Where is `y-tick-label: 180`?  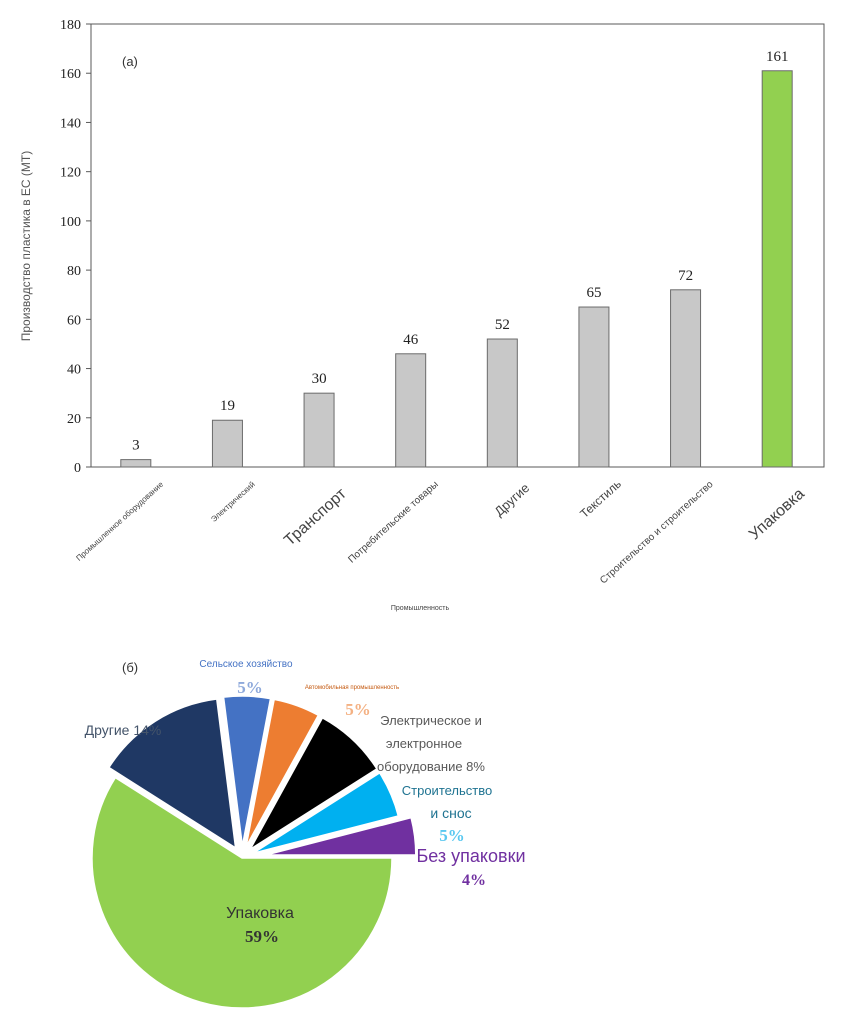
y-tick-label: 180 is located at coordinates (70, 25).